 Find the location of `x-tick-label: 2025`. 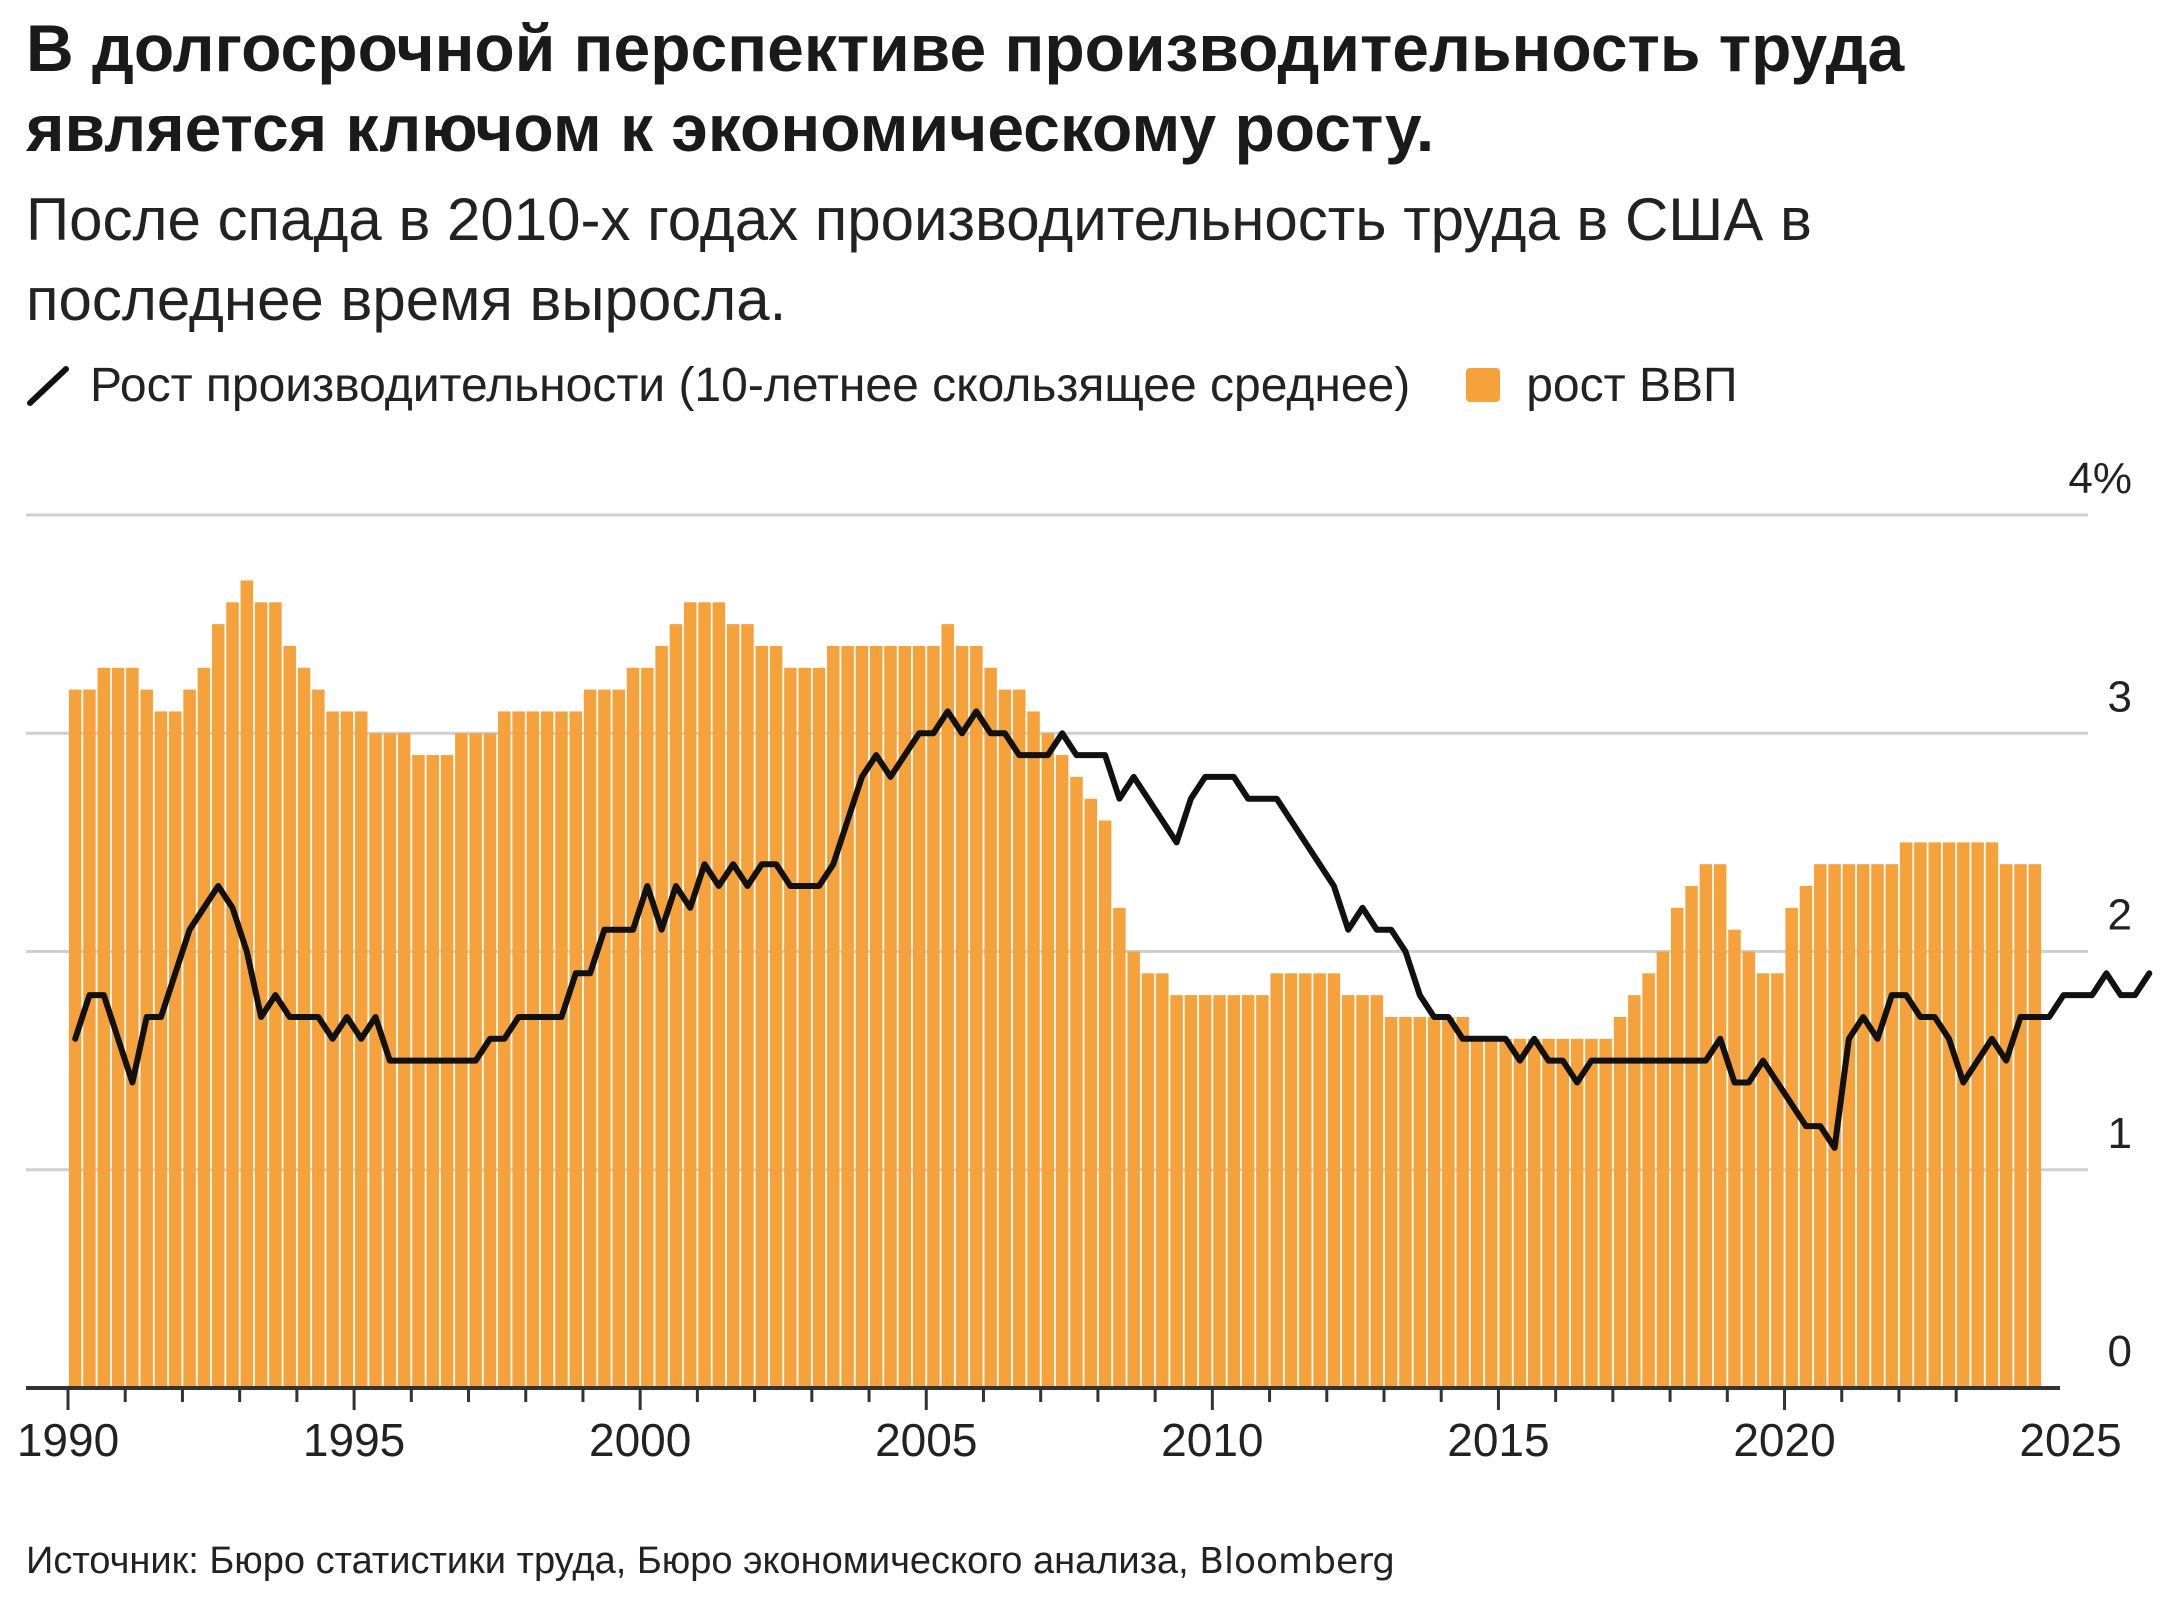

x-tick-label: 2025 is located at coordinates (2070, 1440).